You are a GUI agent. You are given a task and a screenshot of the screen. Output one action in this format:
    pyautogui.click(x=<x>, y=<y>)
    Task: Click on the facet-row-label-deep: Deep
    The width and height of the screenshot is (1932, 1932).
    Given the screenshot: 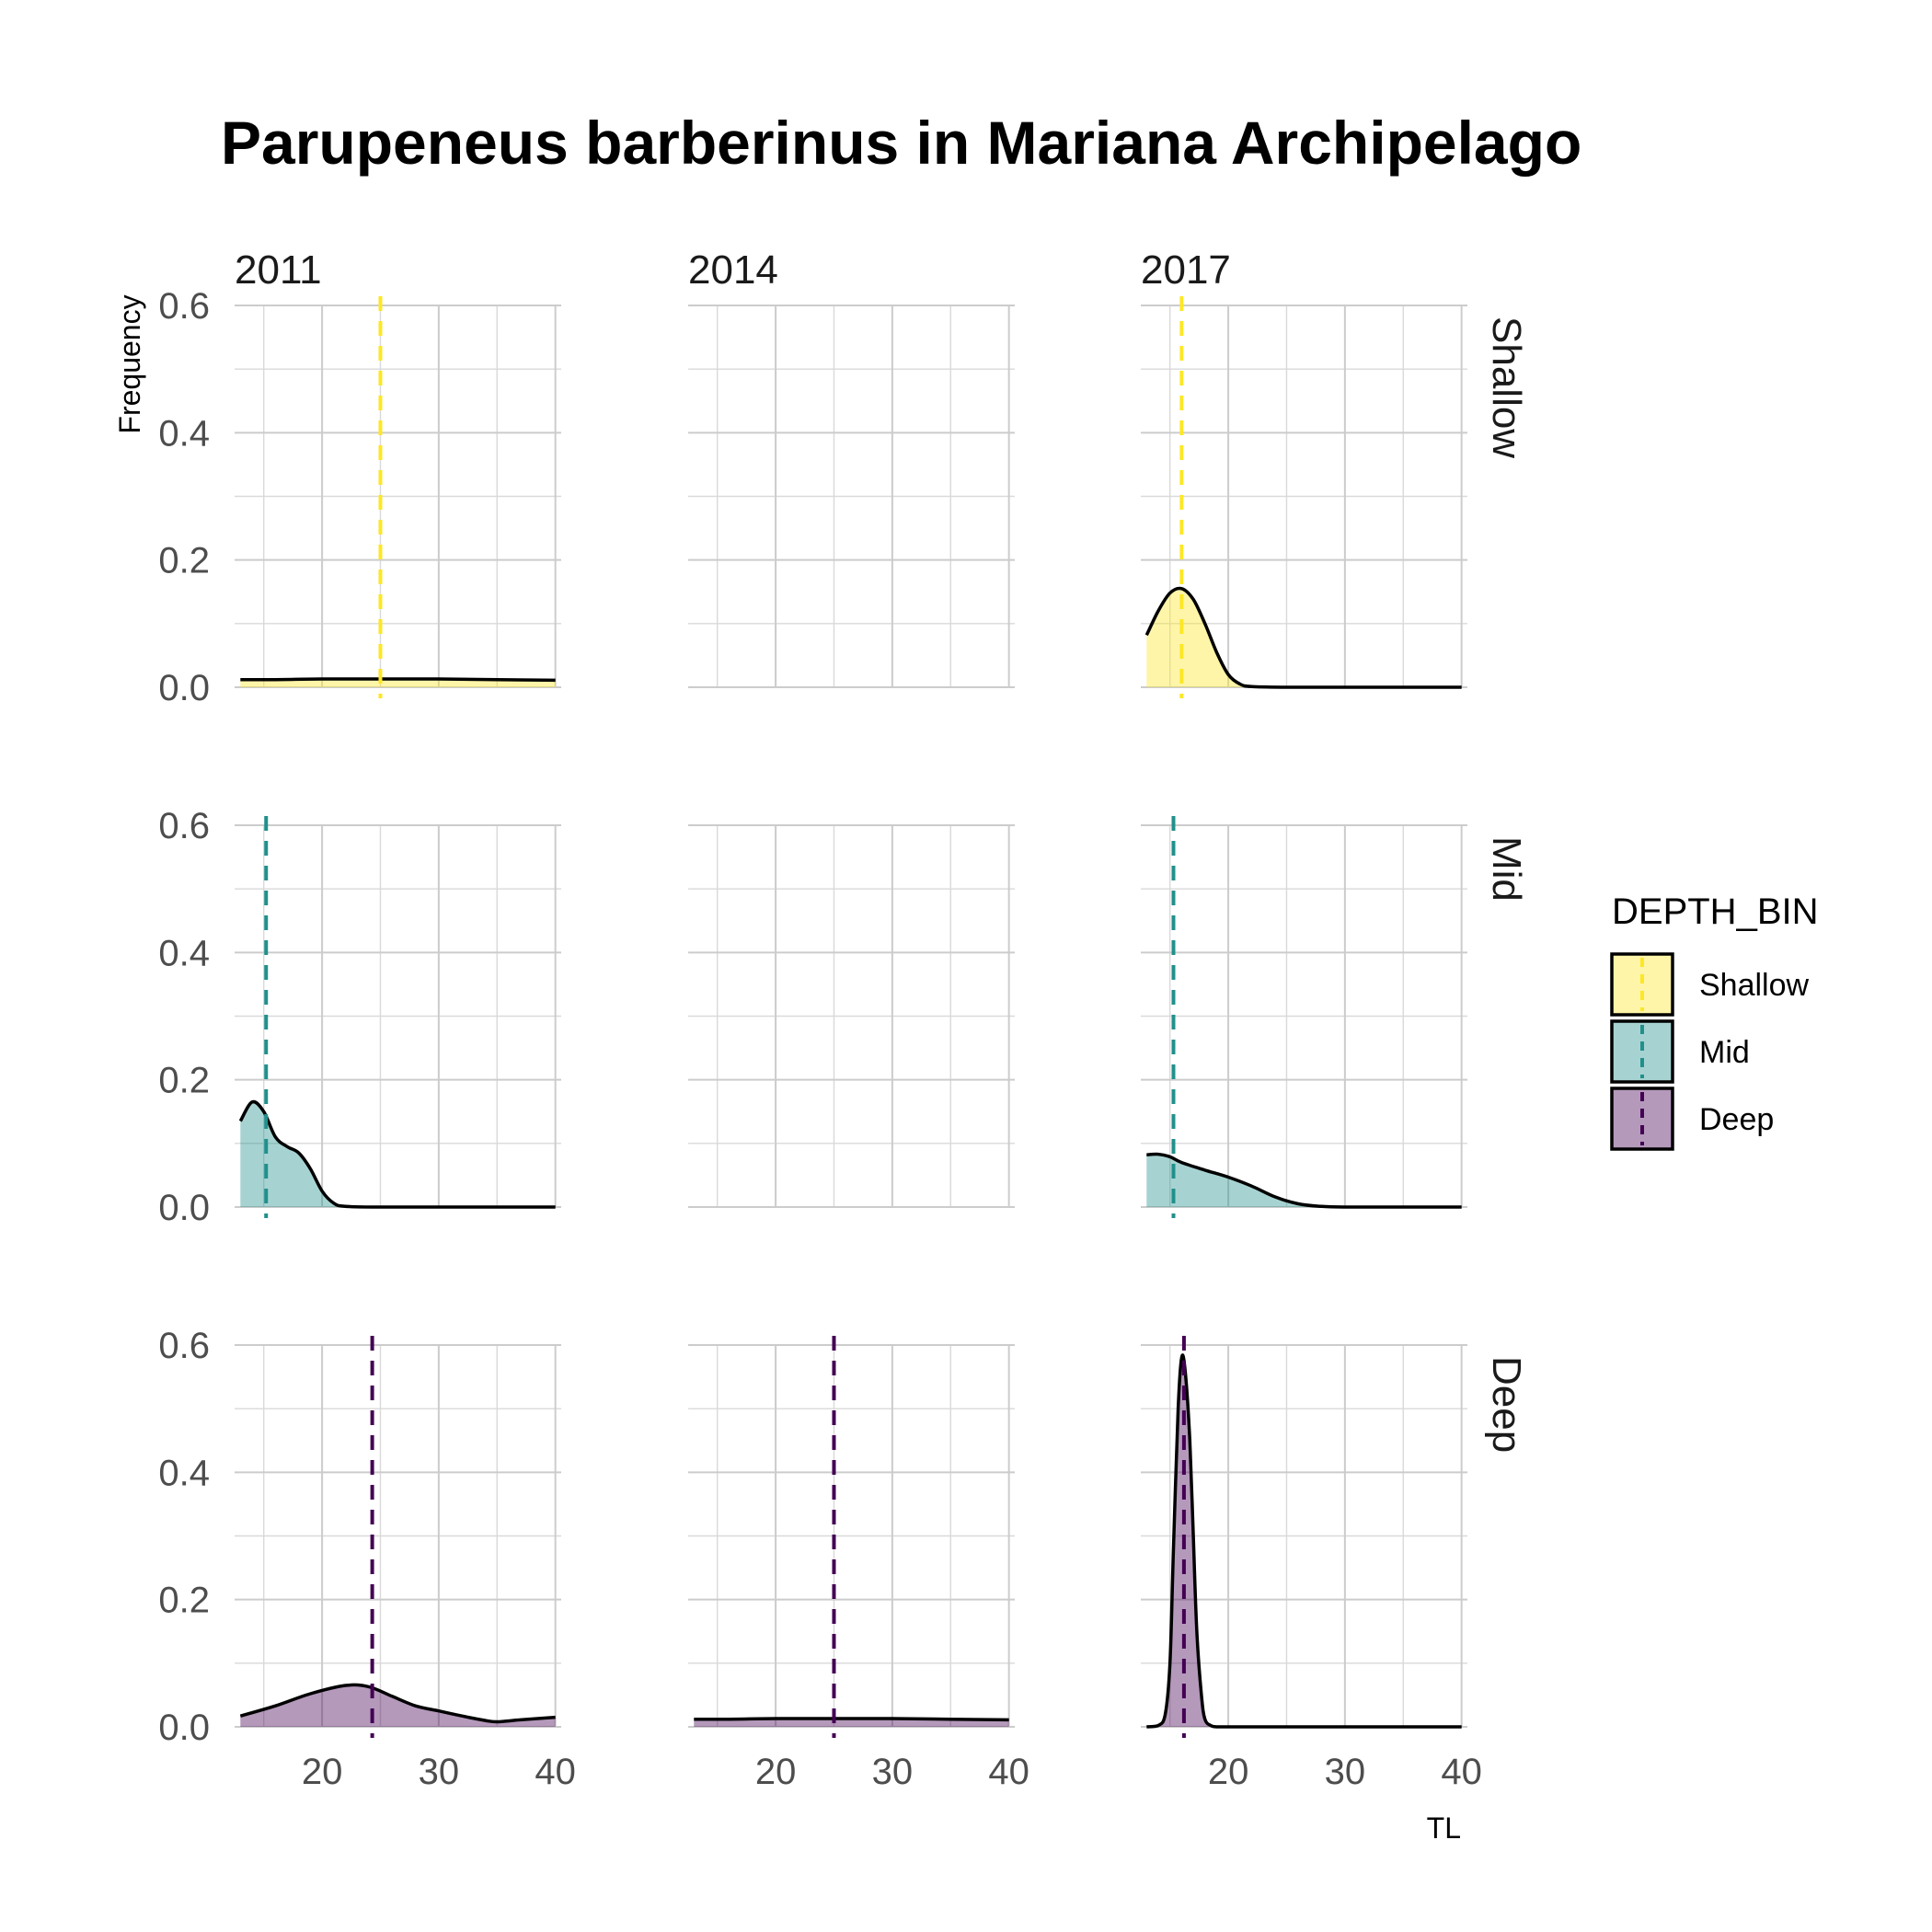 What is the action you would take?
    pyautogui.click(x=1506, y=1404)
    